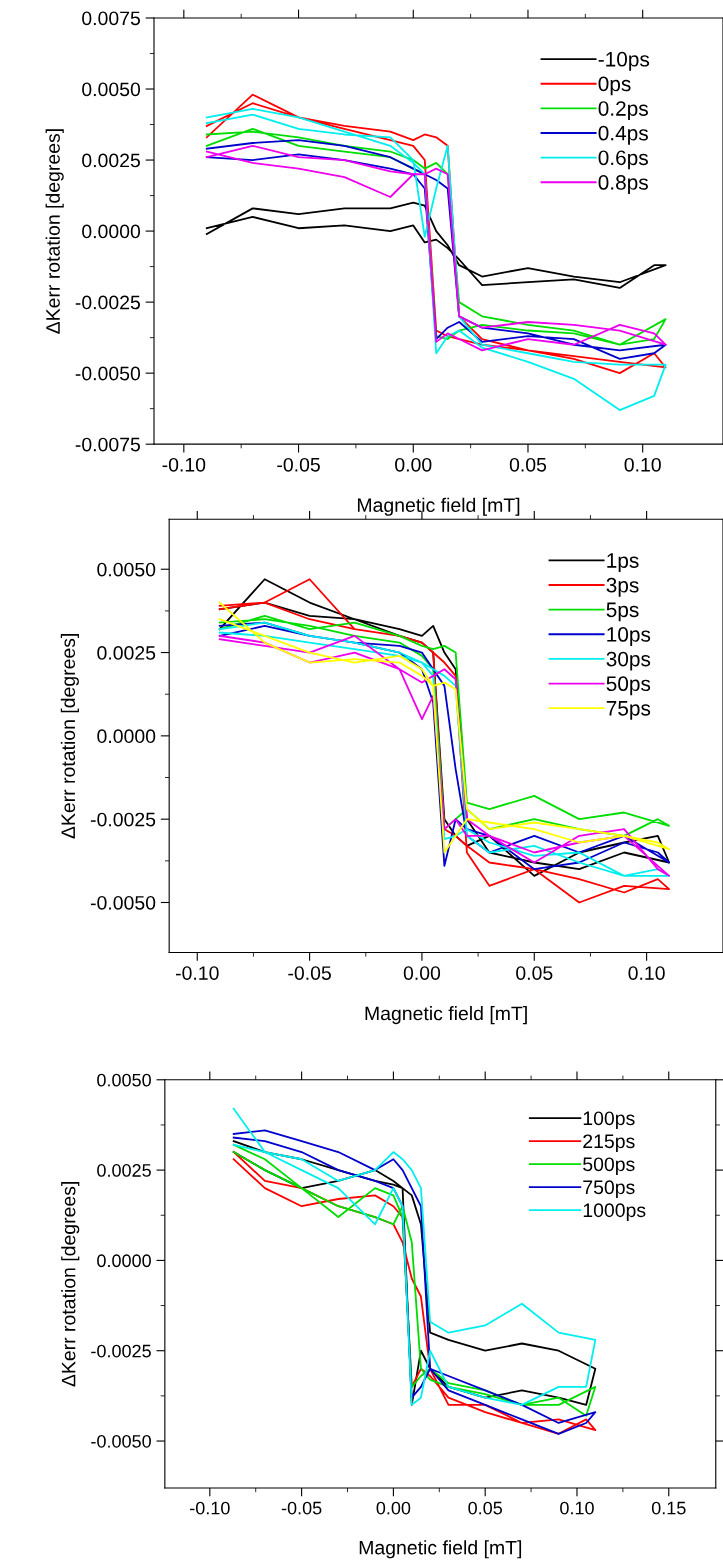 The image size is (723, 1564). I want to click on legend-label: 100ps, so click(609, 1120).